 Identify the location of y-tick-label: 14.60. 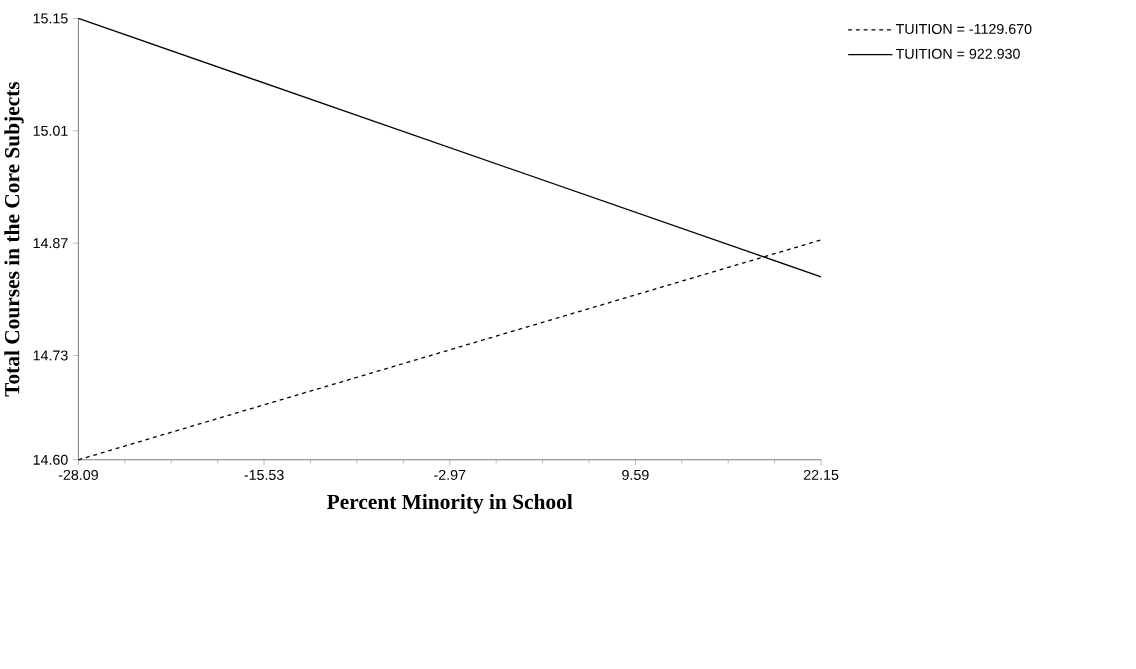
(50, 459).